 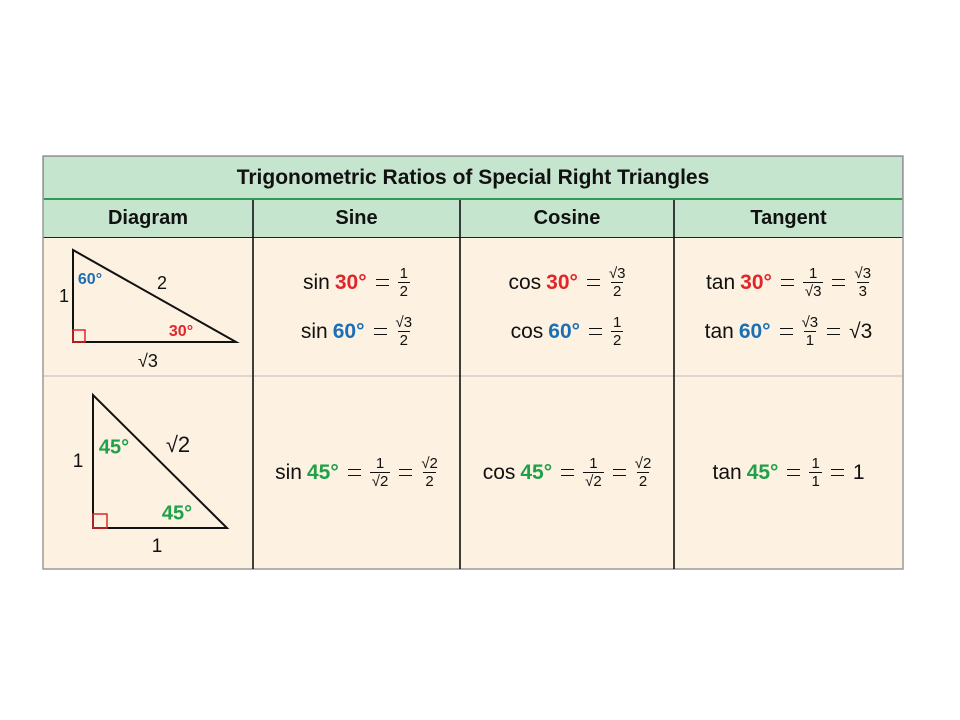 I want to click on diagram-label: √3, so click(x=148, y=361).